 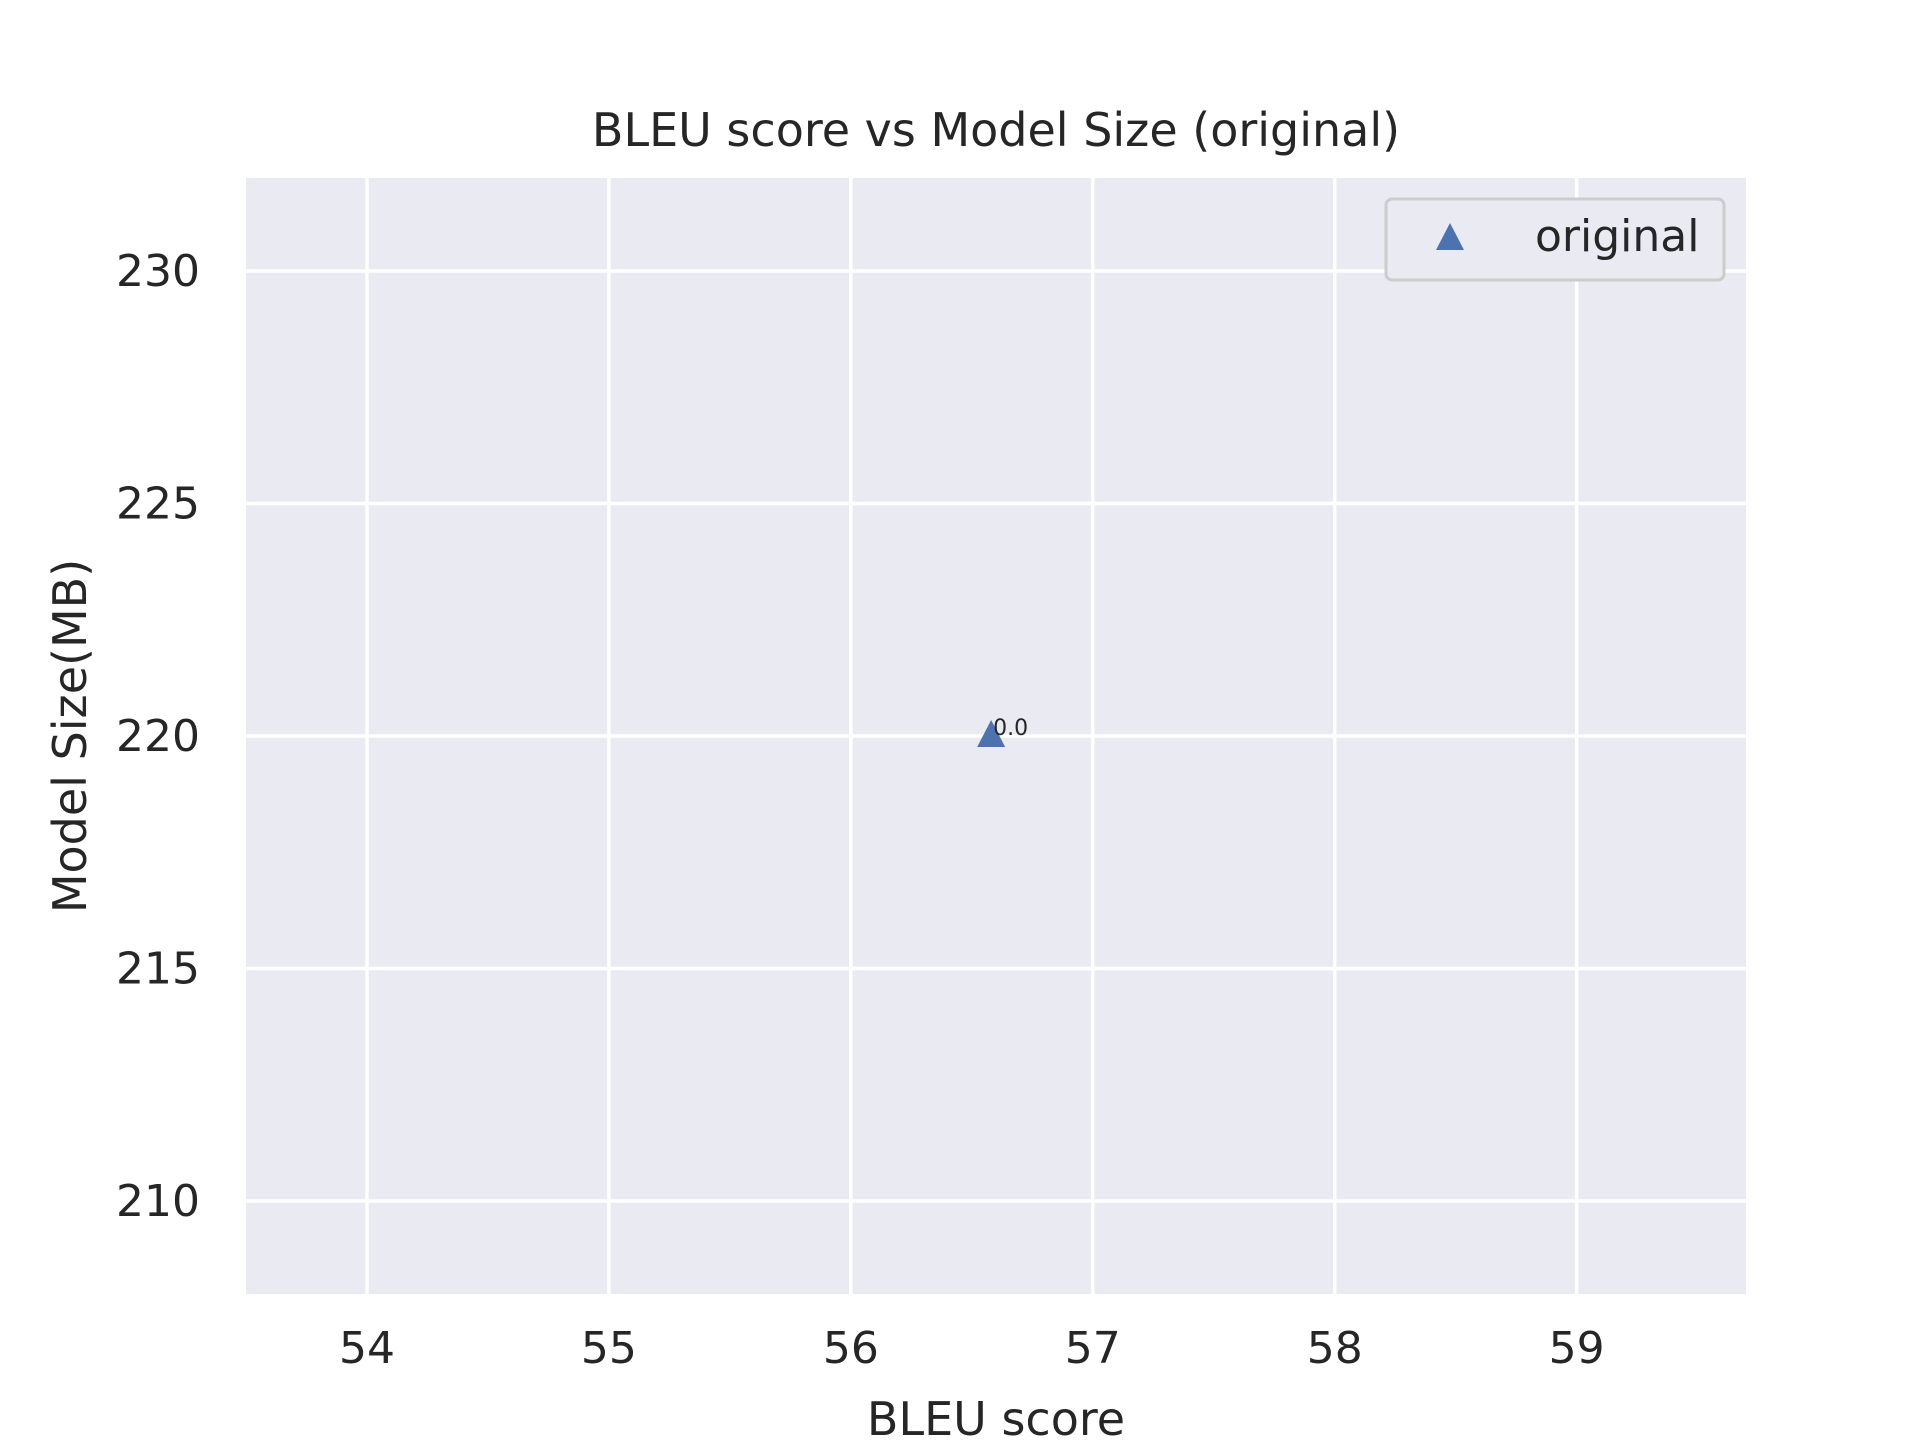 What do you see at coordinates (1617, 236) in the screenshot?
I see `legend-label: original` at bounding box center [1617, 236].